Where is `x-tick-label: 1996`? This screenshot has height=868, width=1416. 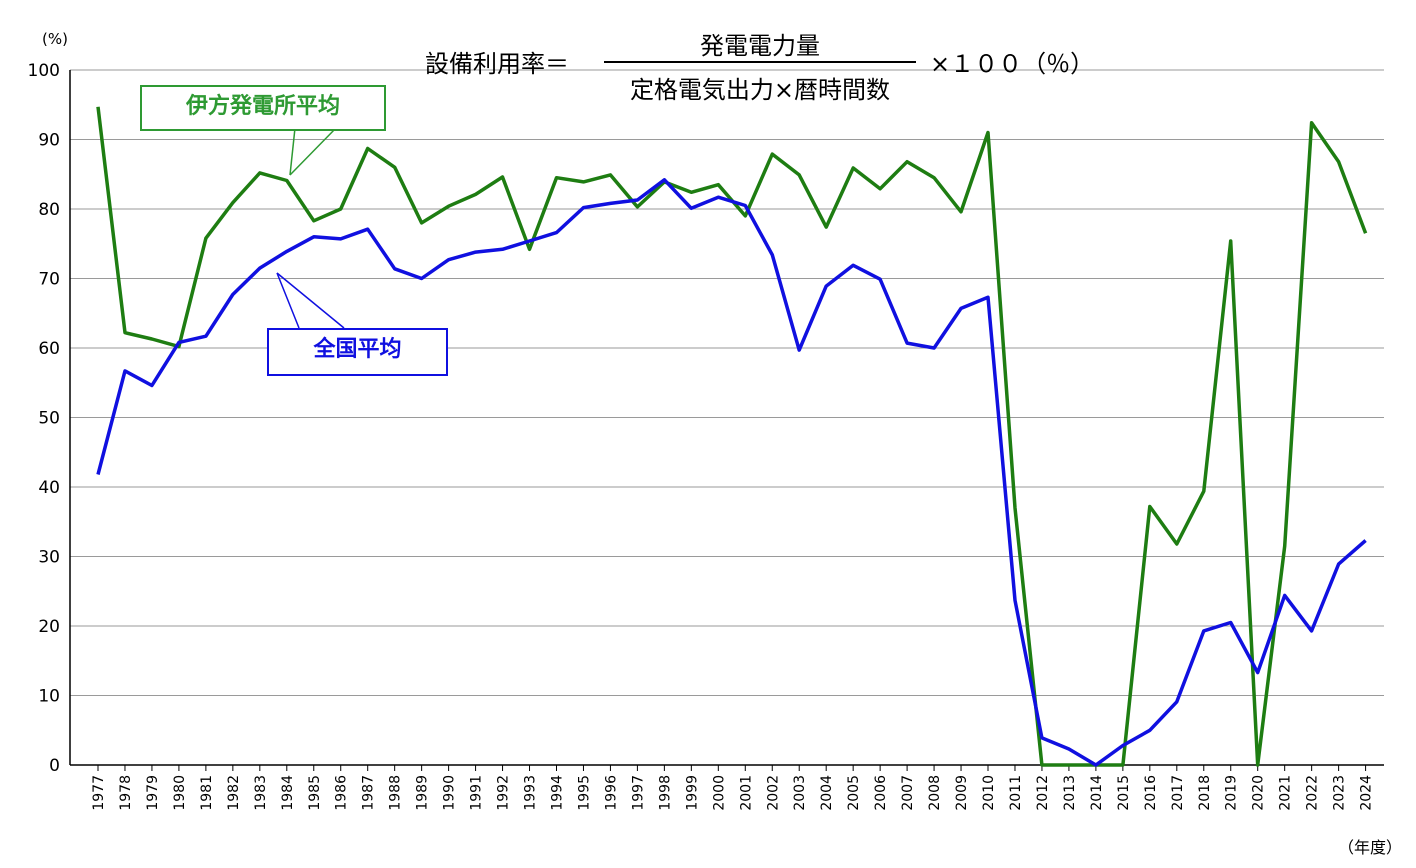 x-tick-label: 1996 is located at coordinates (611, 793).